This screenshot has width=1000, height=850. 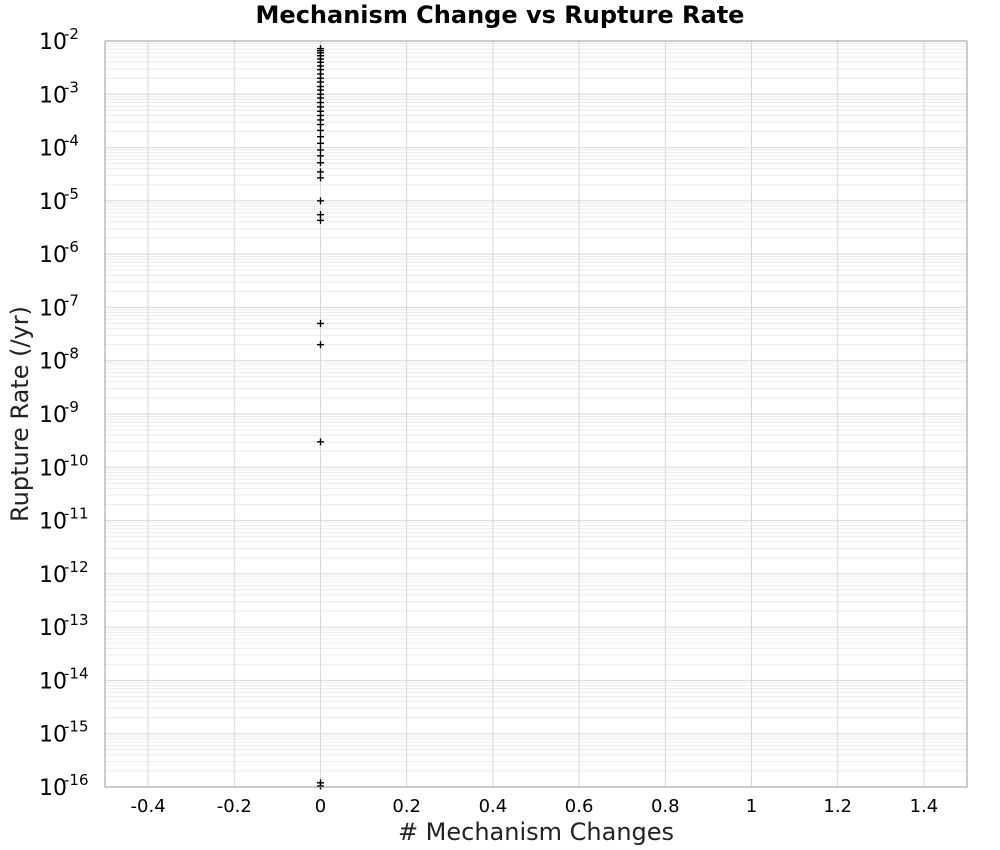 What do you see at coordinates (406, 806) in the screenshot?
I see `x-tick-label: 0.2` at bounding box center [406, 806].